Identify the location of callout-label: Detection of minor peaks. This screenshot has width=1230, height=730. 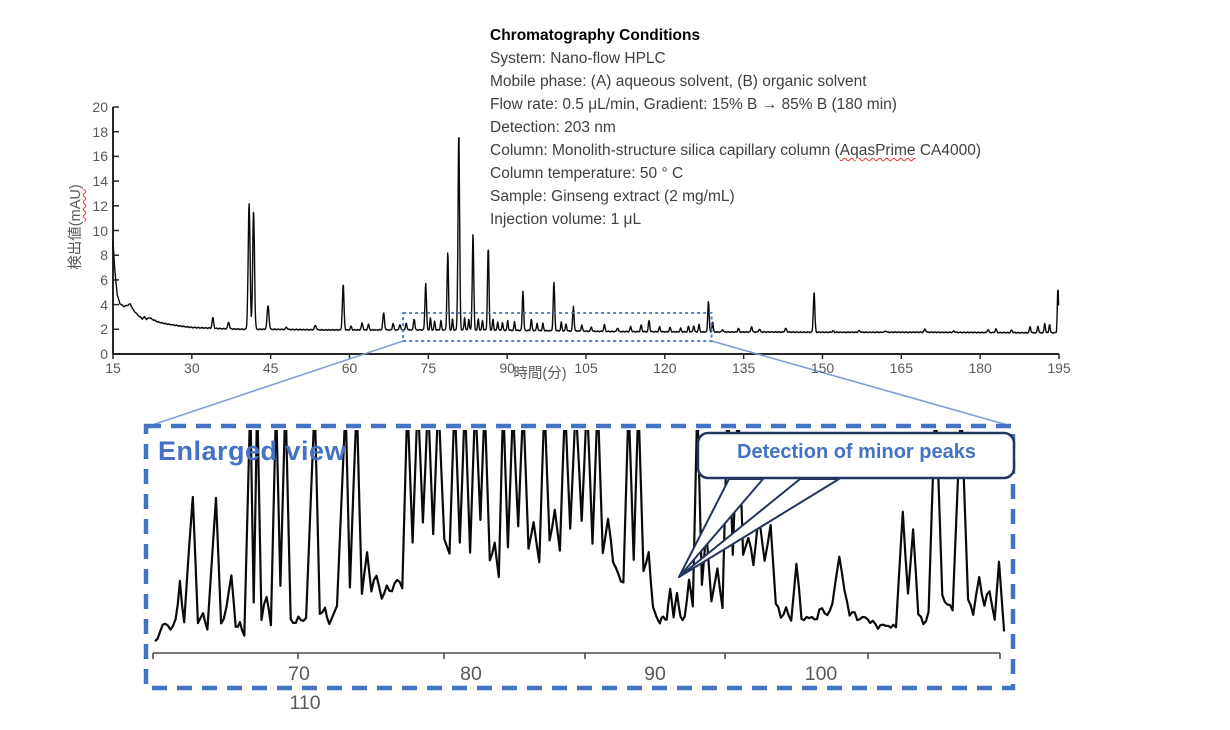
(856, 452).